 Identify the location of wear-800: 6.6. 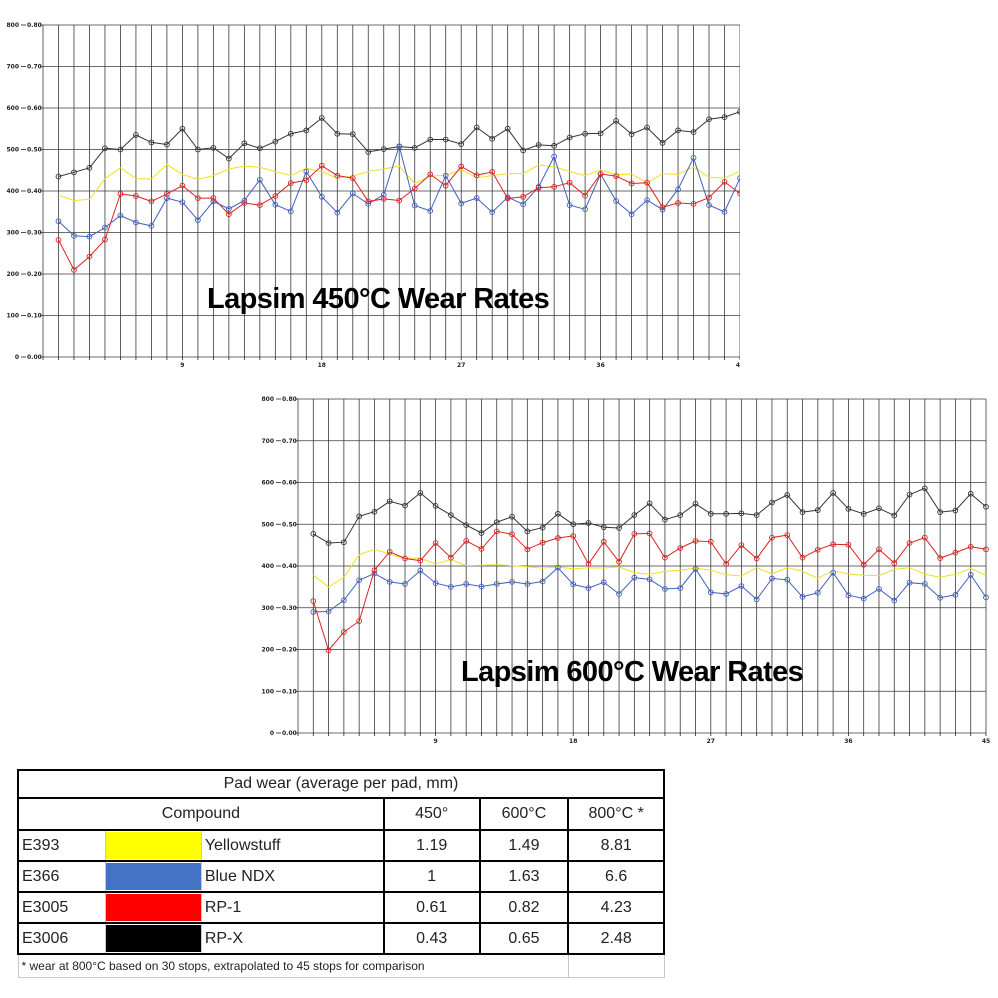
(616, 876).